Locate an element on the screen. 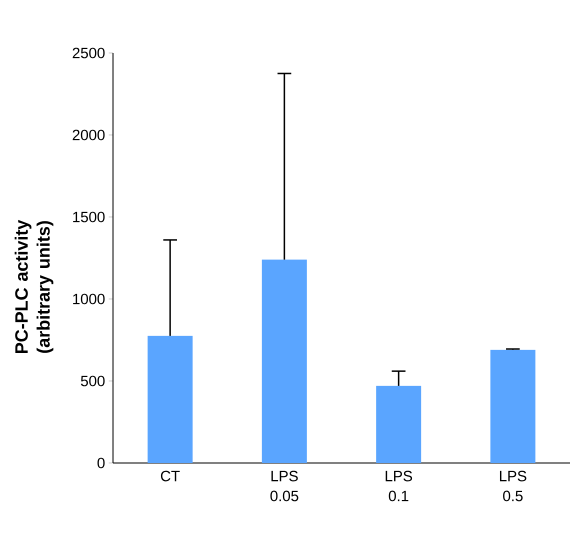 Image resolution: width=582 pixels, height=557 pixels. y-tick-label: 0 is located at coordinates (101, 463).